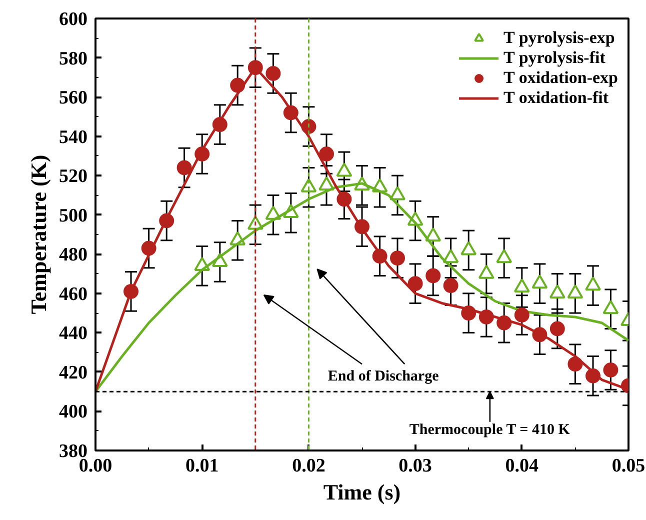 The image size is (646, 520). Describe the element at coordinates (38, 234) in the screenshot. I see `y-axis-title: Temperature (K)` at that location.